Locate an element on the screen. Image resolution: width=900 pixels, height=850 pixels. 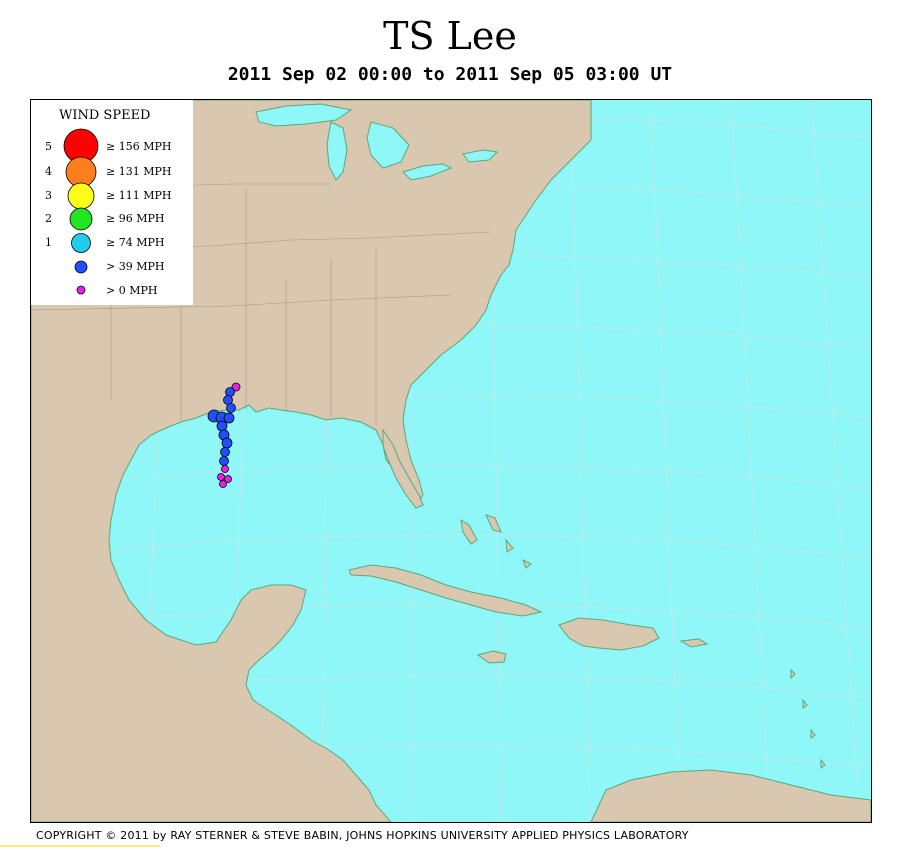
great-lakes is located at coordinates (377, 142).